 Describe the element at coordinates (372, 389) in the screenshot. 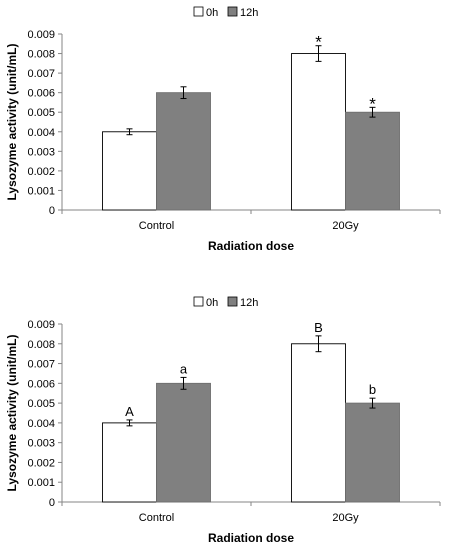

I see `significance-label: b` at that location.